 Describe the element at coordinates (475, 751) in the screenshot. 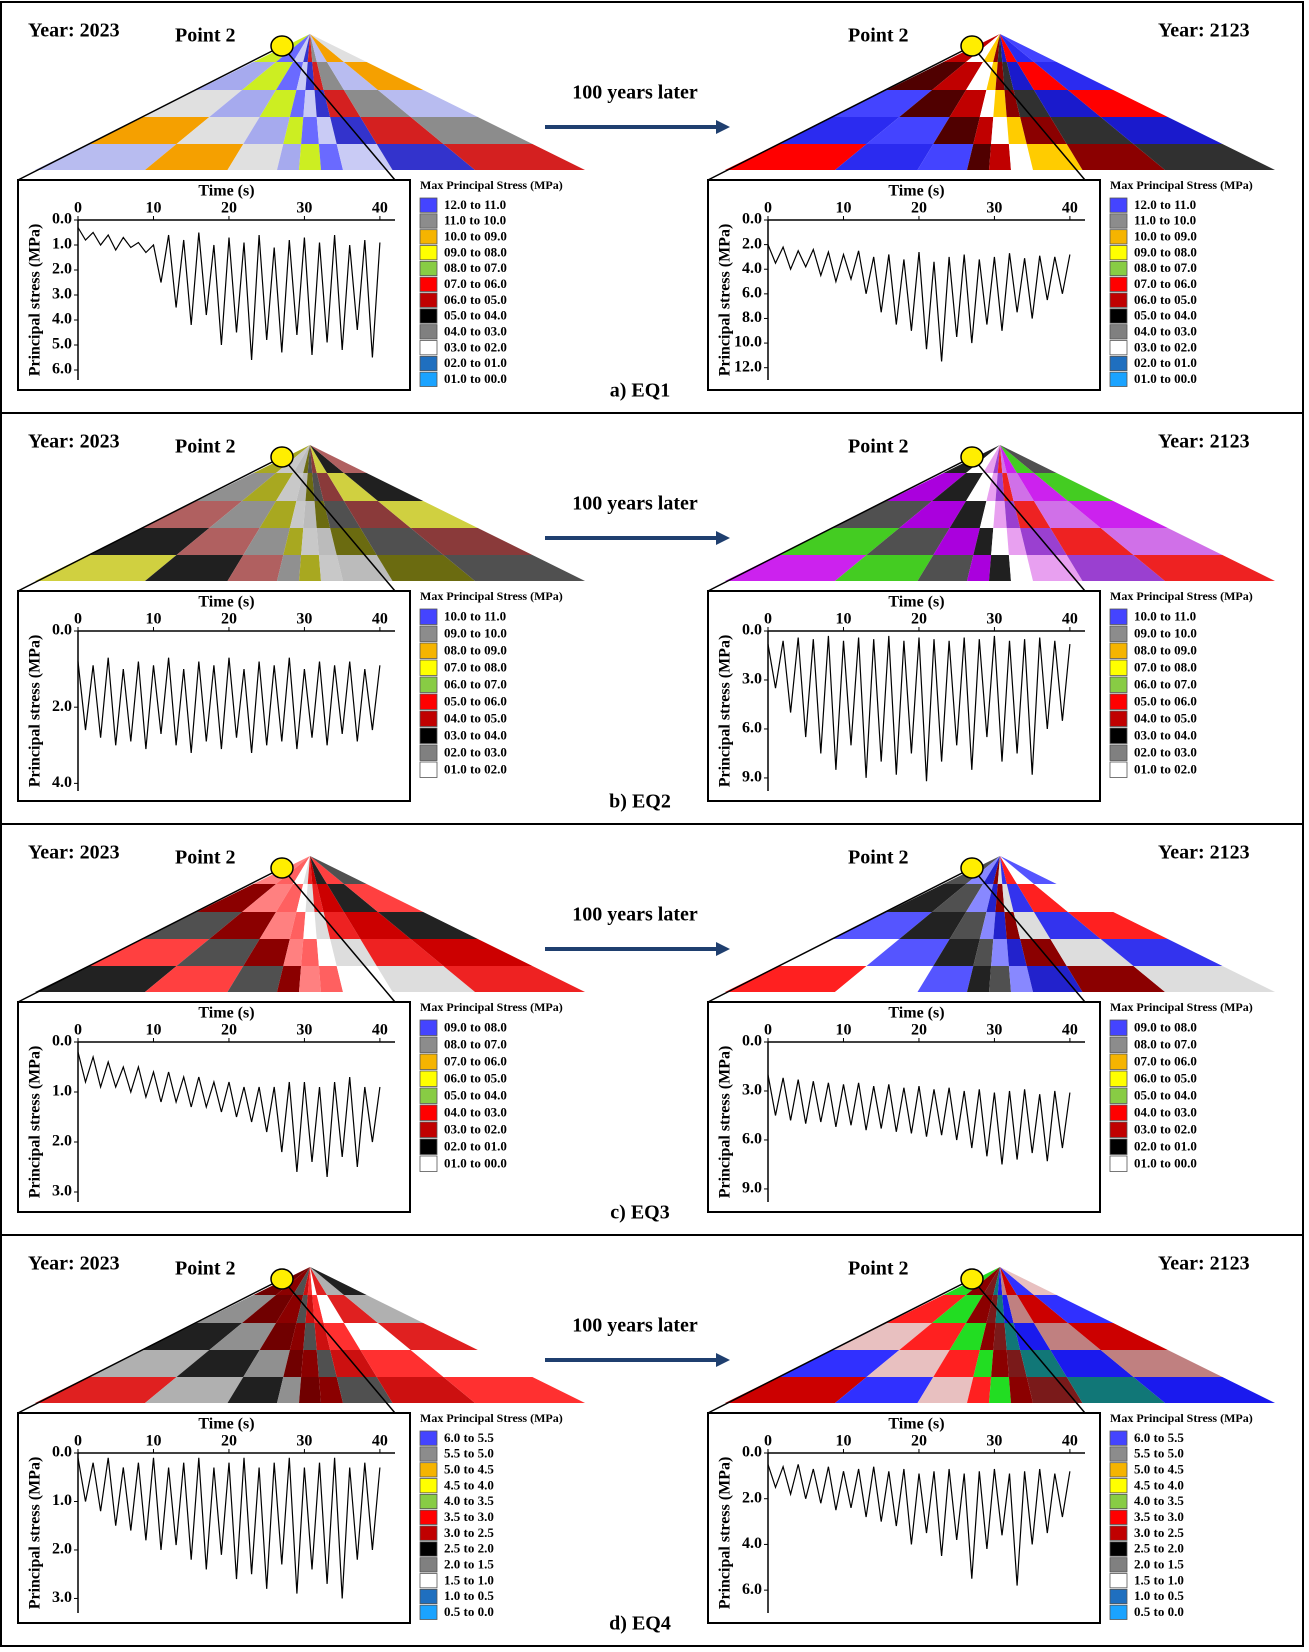

I see `legend-label: 02.0 to 03.0` at that location.